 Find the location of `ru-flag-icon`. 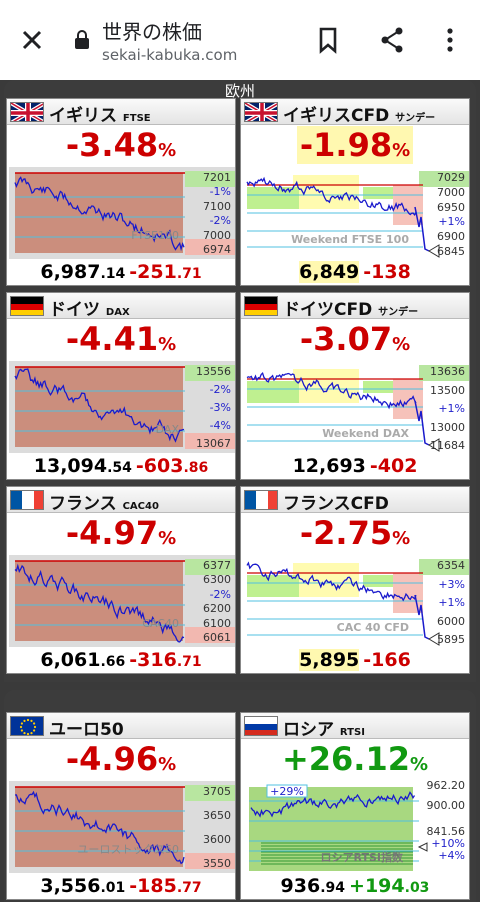

ru-flag-icon is located at coordinates (261, 726).